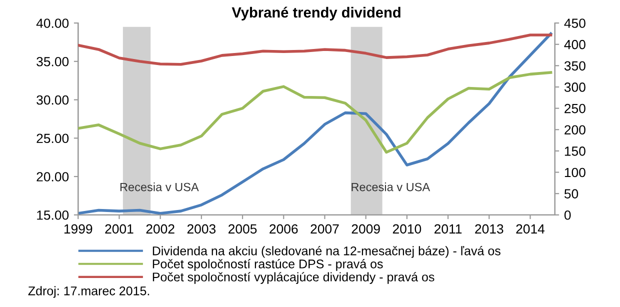 The height and width of the screenshot is (307, 620). What do you see at coordinates (366, 229) in the screenshot?
I see `x-tick-label: 2009` at bounding box center [366, 229].